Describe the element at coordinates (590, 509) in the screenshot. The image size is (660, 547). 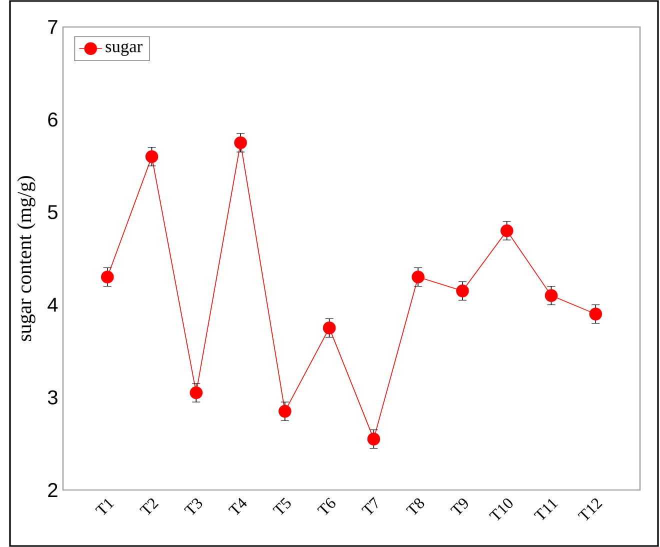
I see `x-tick-label: T12` at that location.